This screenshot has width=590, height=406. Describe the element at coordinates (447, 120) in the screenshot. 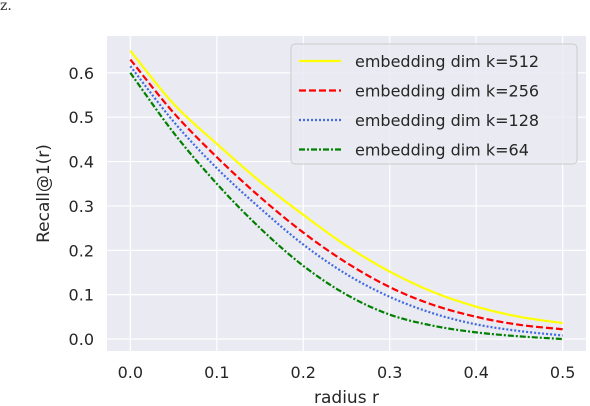

I see `legend-label-3: embedding dim k=128` at that location.